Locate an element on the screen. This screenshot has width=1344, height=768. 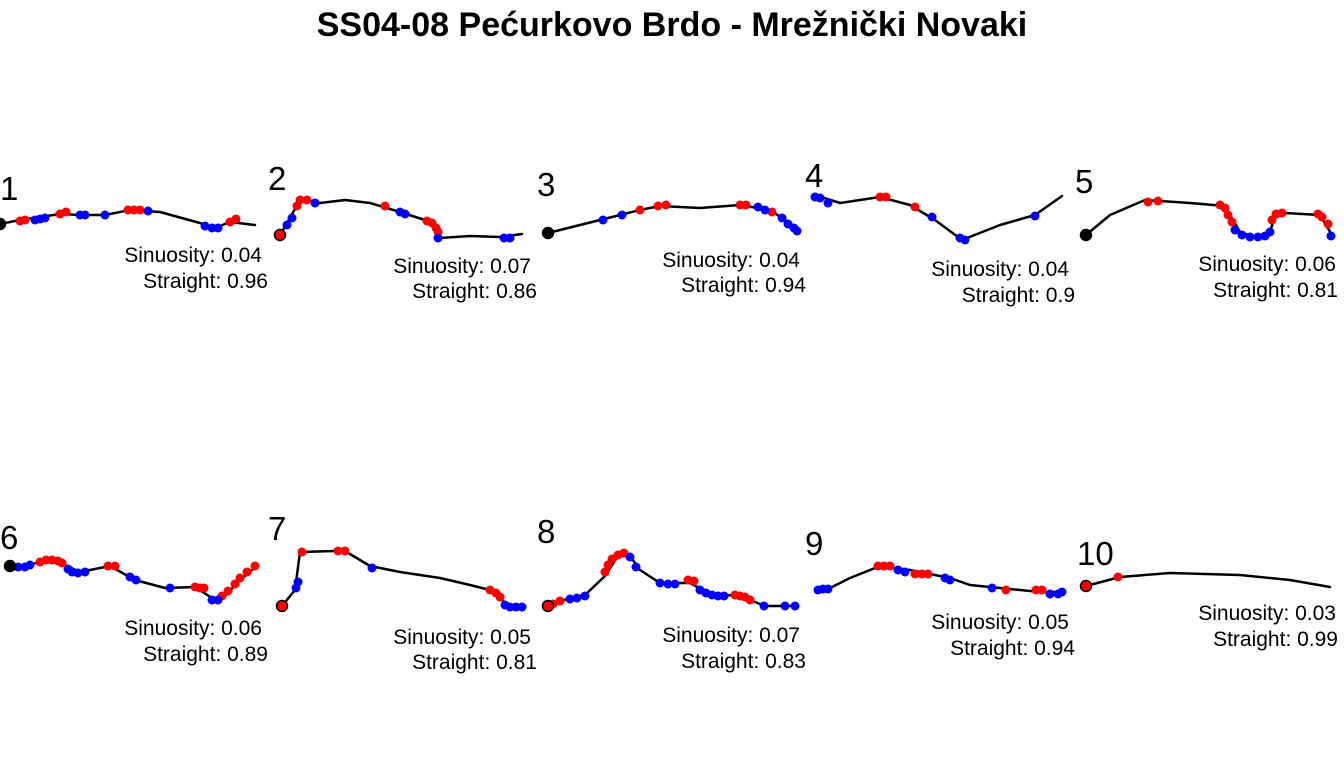
straight-label: Straight: 0.89 is located at coordinates (205, 654).